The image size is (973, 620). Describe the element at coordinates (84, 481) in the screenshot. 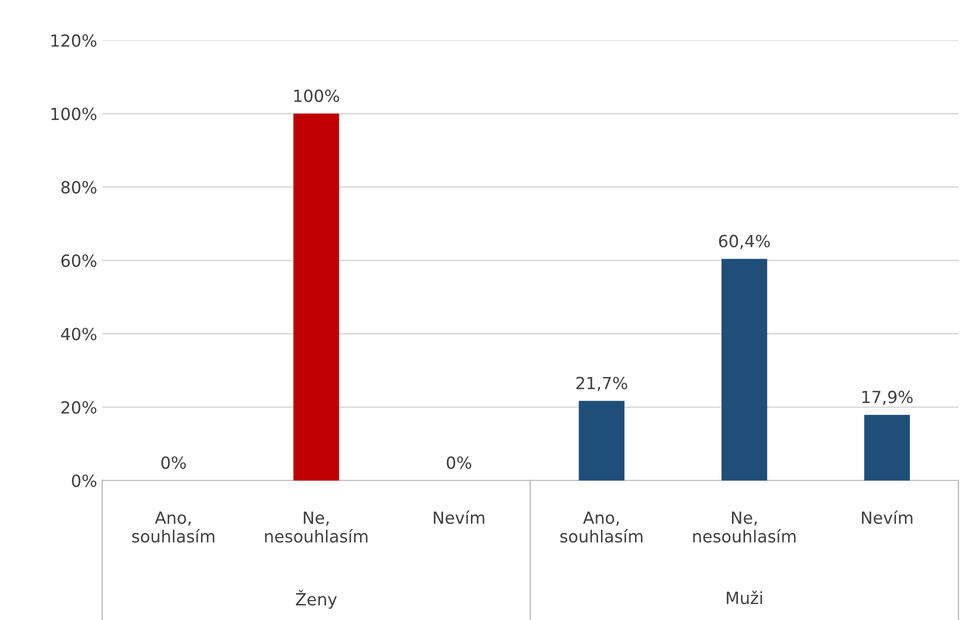

I see `y-tick-label: 0%` at that location.